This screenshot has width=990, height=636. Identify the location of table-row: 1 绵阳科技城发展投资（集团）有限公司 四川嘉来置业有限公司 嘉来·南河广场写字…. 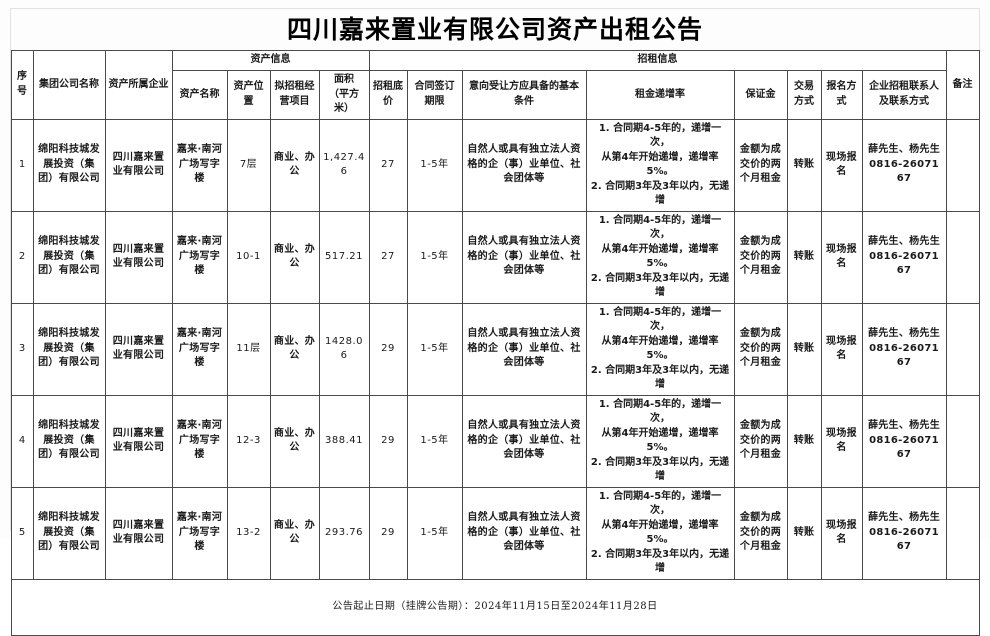
(495, 165).